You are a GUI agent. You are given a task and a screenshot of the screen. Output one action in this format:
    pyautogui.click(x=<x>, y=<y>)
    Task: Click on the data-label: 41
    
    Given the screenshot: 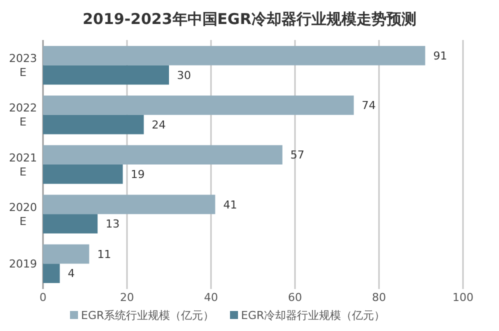 What is the action you would take?
    pyautogui.click(x=230, y=205)
    